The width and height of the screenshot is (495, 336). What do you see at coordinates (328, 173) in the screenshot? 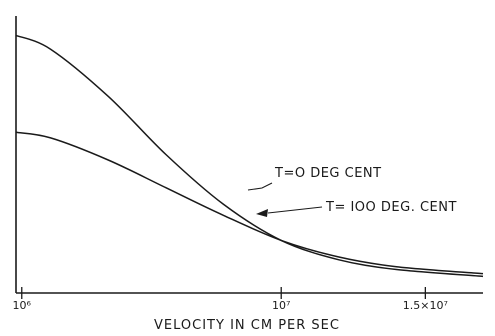
I see `annotation-t0: T=O DEG CENT` at bounding box center [328, 173].